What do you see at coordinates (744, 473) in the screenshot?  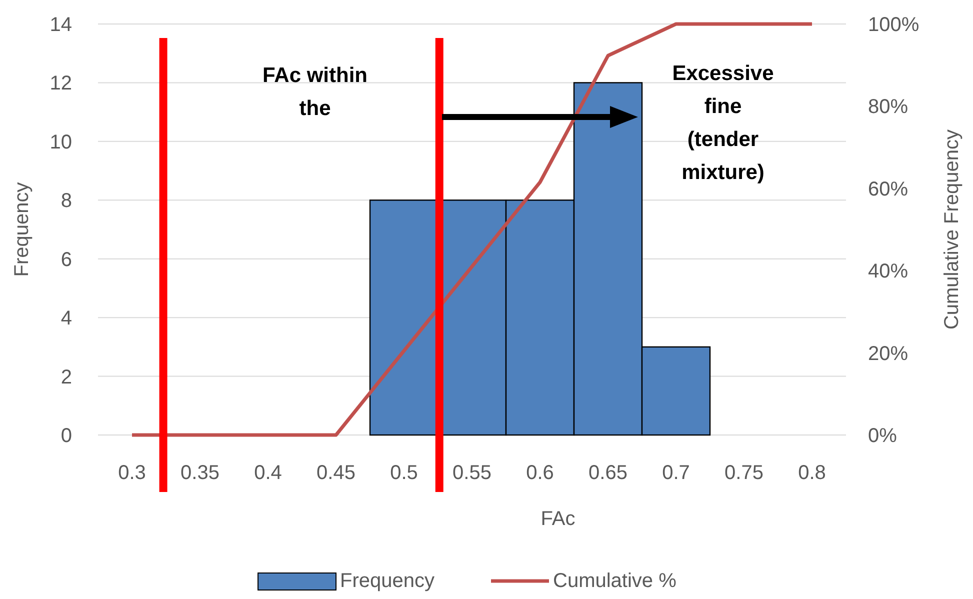 I see `x-tick-label: 0.75` at bounding box center [744, 473].